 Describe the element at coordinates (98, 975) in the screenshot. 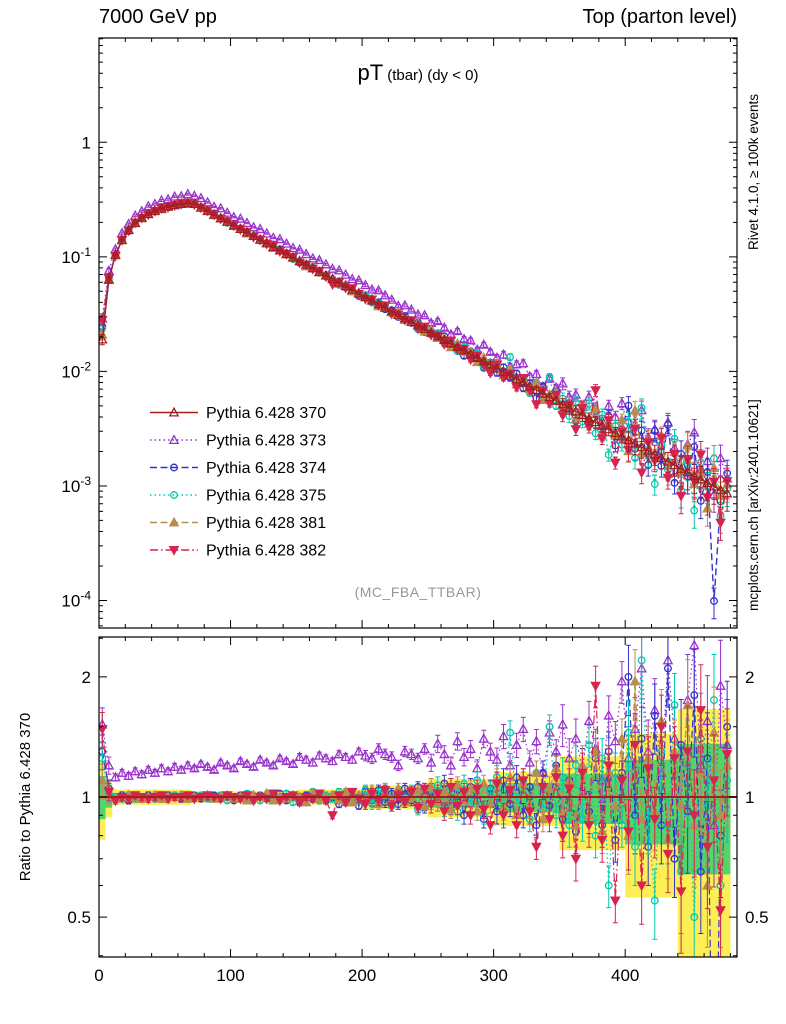

I see `svg-text: 0` at that location.